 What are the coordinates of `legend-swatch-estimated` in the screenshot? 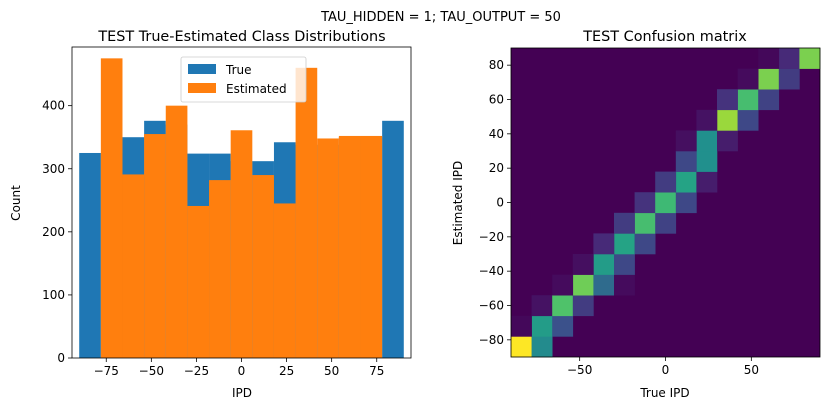 It's located at (202, 88).